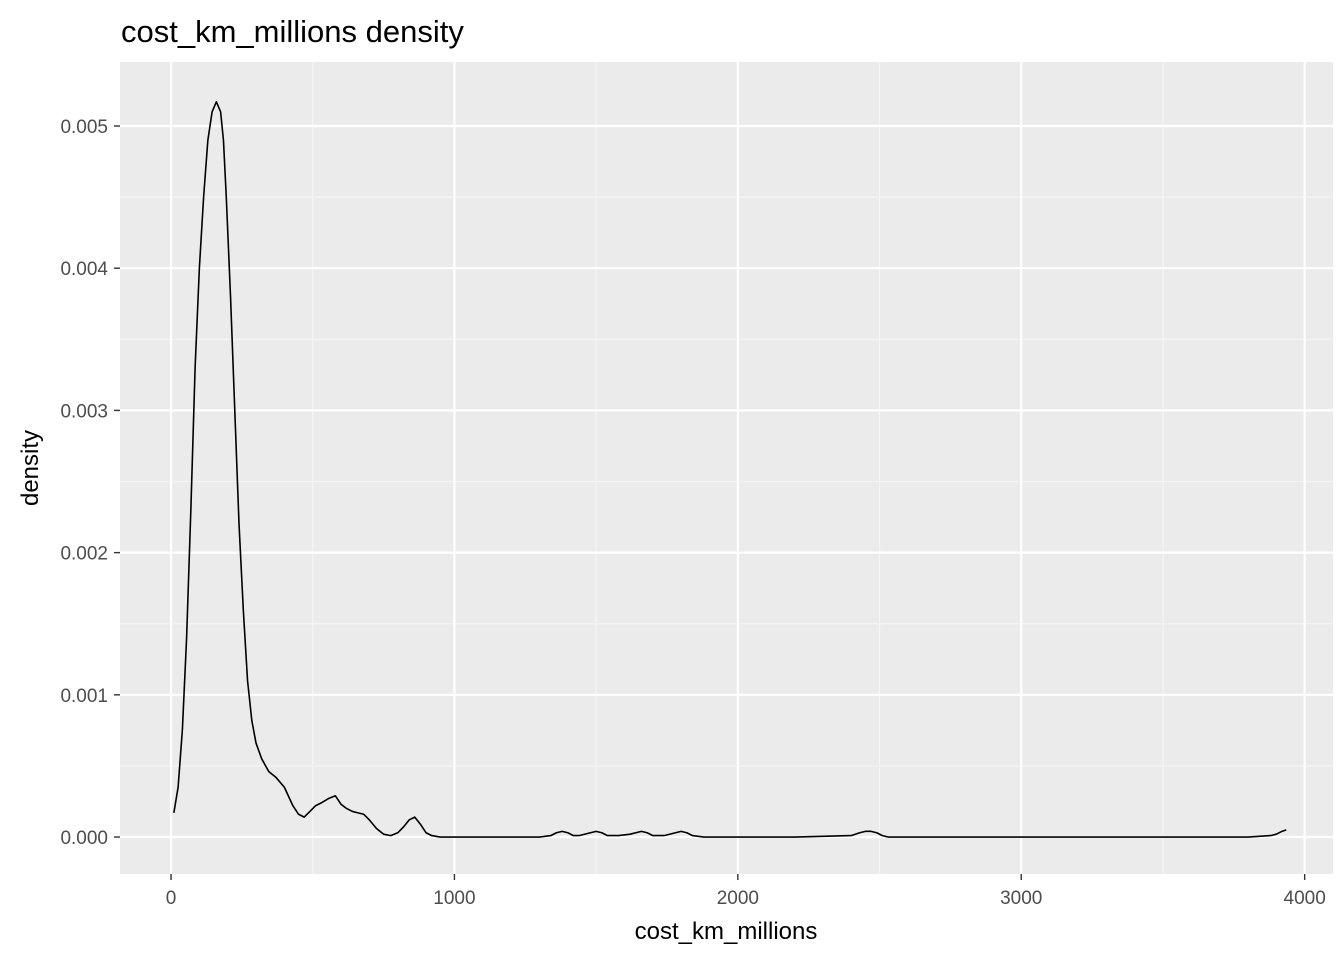 The width and height of the screenshot is (1344, 960). Describe the element at coordinates (84, 127) in the screenshot. I see `y-tick-label: 0.005` at that location.